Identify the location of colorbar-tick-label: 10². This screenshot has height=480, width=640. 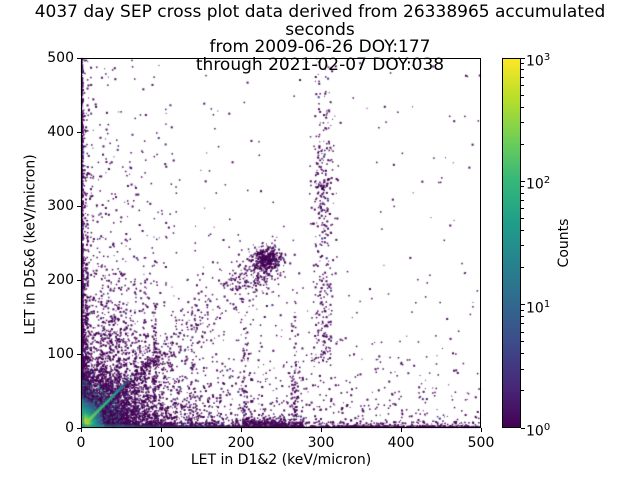
(538, 184).